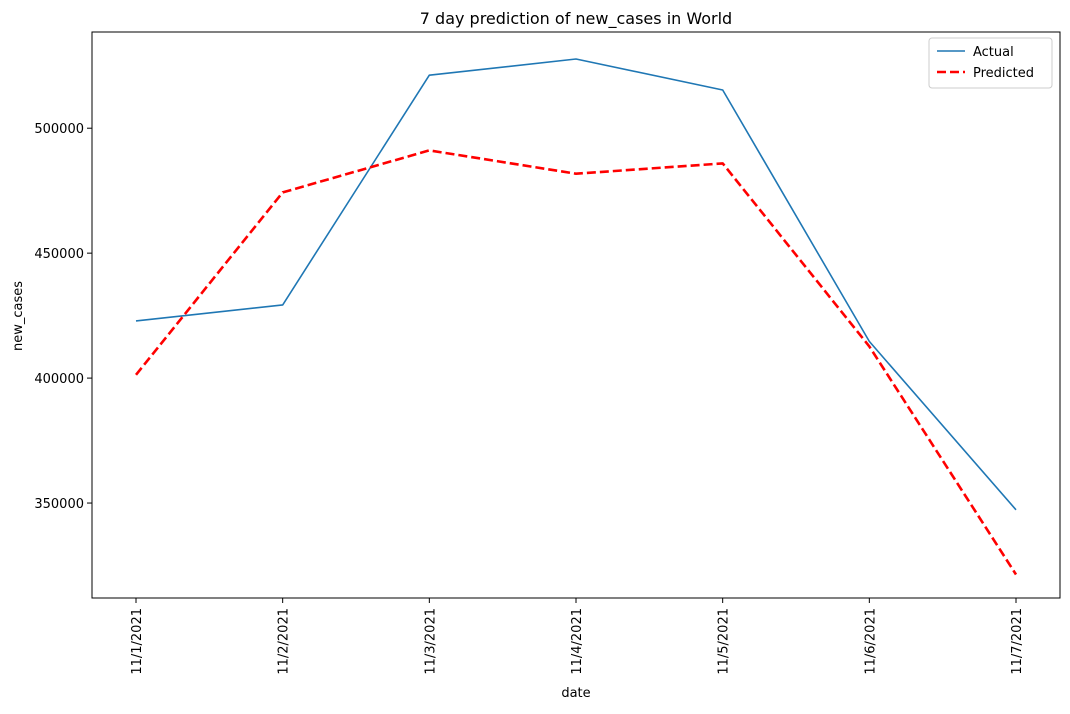 This screenshot has width=1070, height=714. I want to click on x-axis-label: date, so click(575, 693).